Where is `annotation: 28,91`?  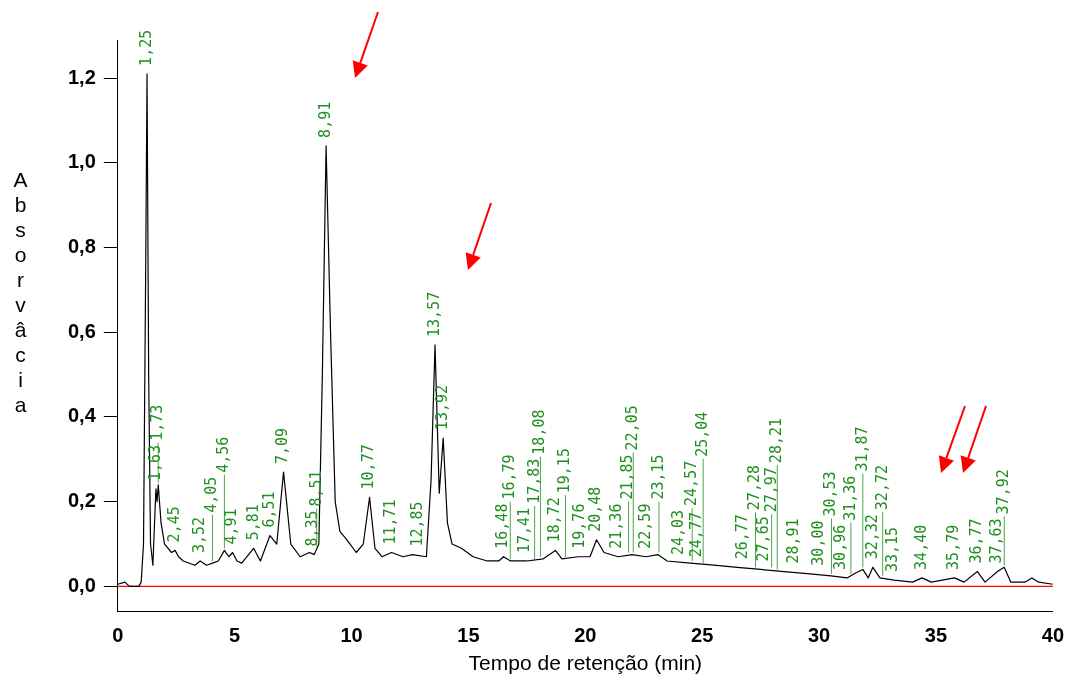 annotation: 28,91 is located at coordinates (792, 541).